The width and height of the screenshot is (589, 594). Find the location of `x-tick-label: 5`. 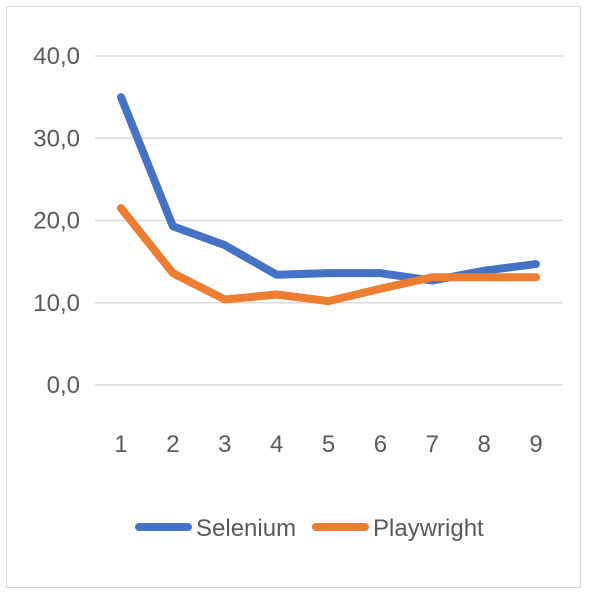

x-tick-label: 5 is located at coordinates (328, 444).